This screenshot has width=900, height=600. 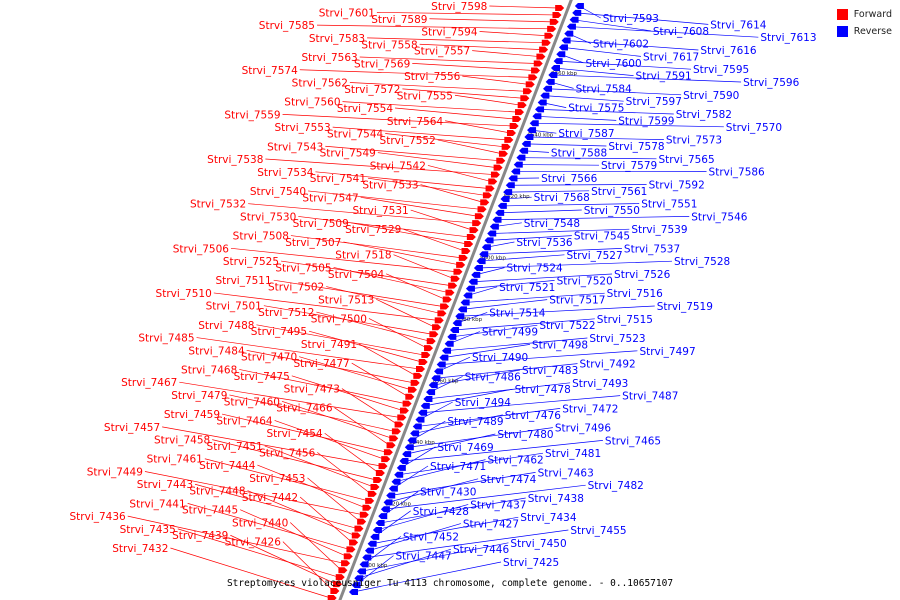 I want to click on reverse-gene-label: Strvi_7434, so click(x=548, y=518).